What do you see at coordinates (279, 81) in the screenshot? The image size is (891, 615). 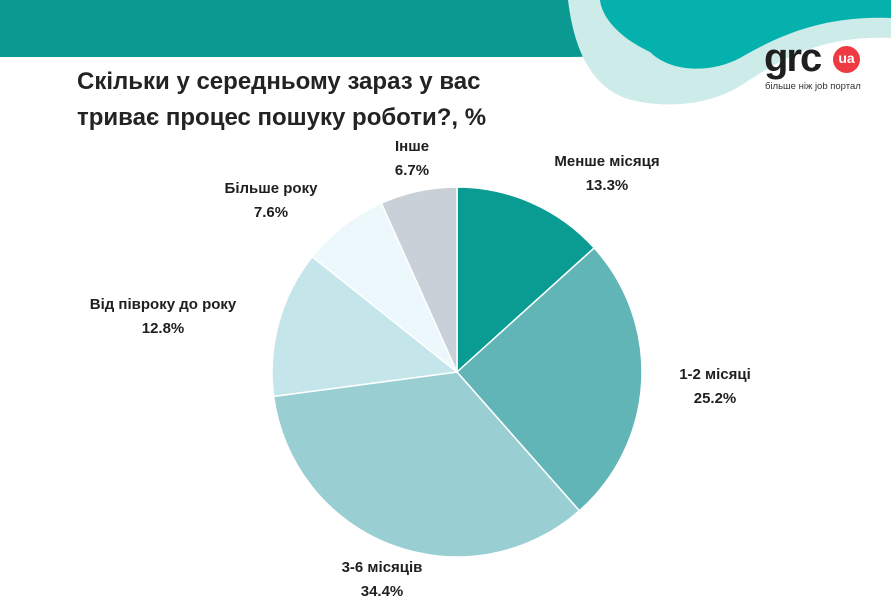 I see `chart-title-line-1: Скільки у середньому зараз у вас` at bounding box center [279, 81].